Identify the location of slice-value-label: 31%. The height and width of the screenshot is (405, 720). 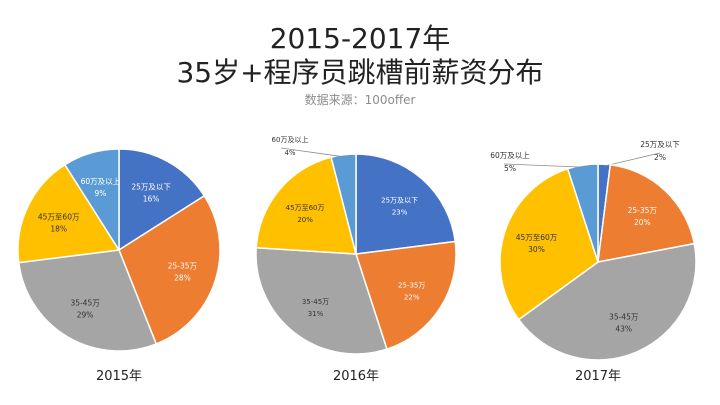
(316, 314).